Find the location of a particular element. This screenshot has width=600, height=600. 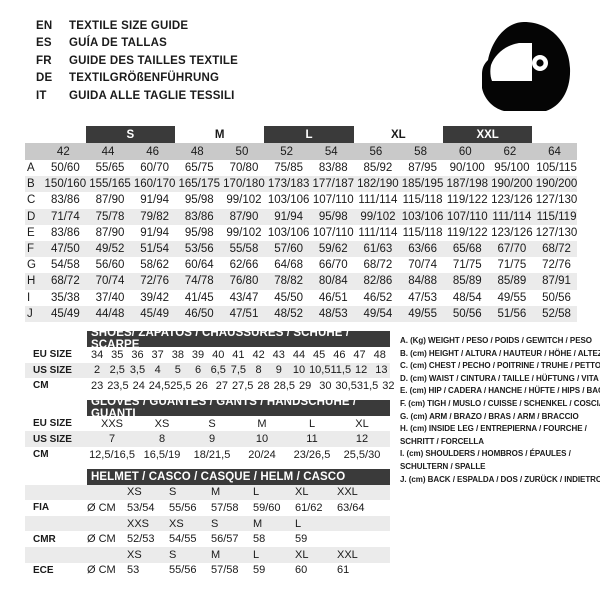

language-title: GUÍA DE TALLAS is located at coordinates (118, 43).